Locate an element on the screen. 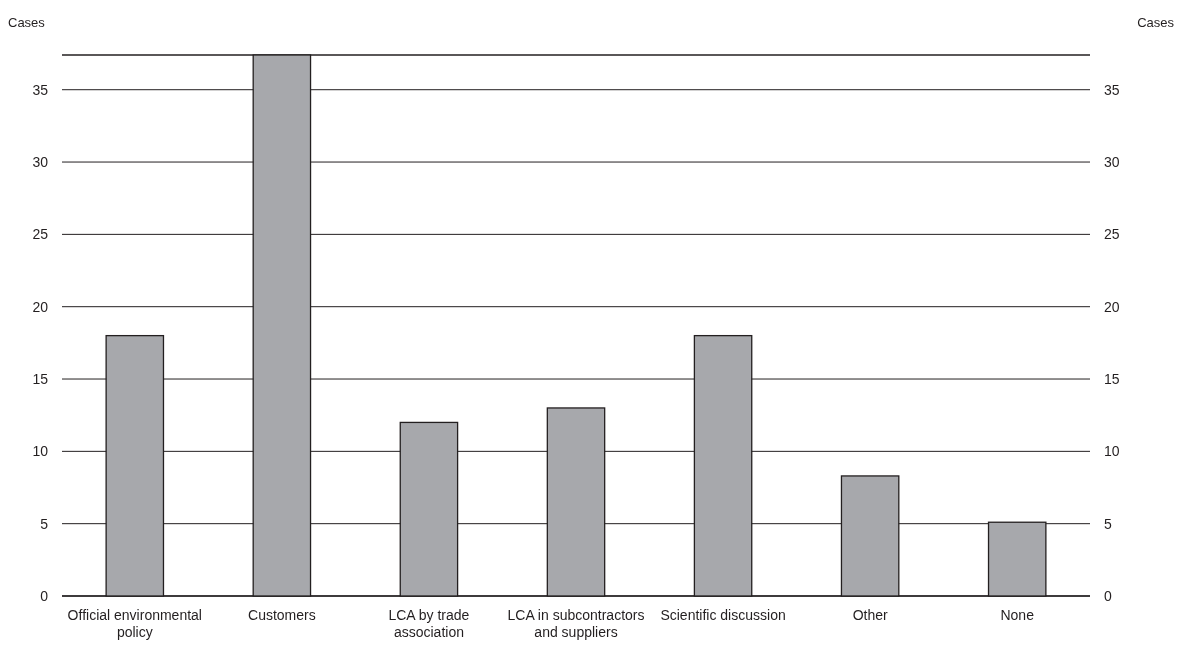 The image size is (1178, 670). x-tick-label: LCA by trade association is located at coordinates (429, 623).